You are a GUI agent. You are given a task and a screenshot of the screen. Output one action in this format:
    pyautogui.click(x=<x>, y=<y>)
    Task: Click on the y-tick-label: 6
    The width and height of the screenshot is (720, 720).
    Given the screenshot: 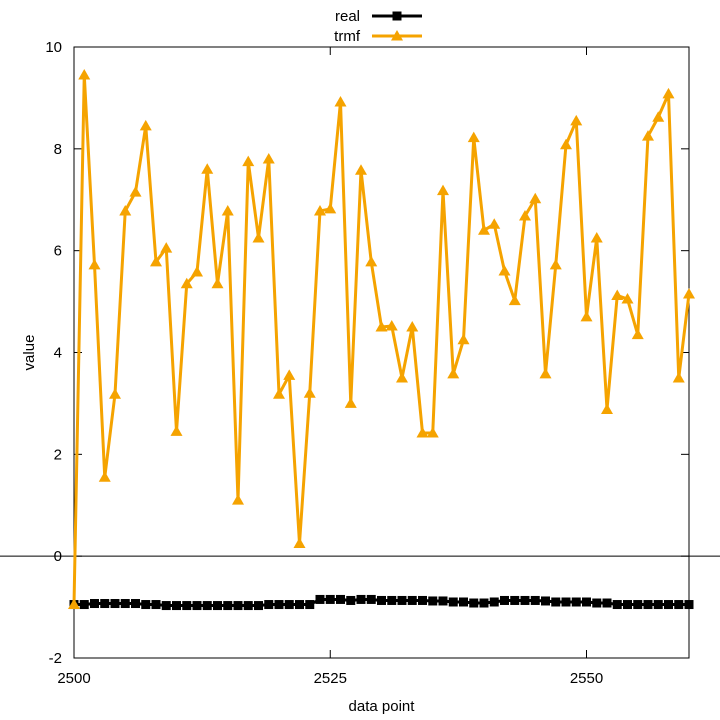 What is the action you would take?
    pyautogui.click(x=58, y=251)
    